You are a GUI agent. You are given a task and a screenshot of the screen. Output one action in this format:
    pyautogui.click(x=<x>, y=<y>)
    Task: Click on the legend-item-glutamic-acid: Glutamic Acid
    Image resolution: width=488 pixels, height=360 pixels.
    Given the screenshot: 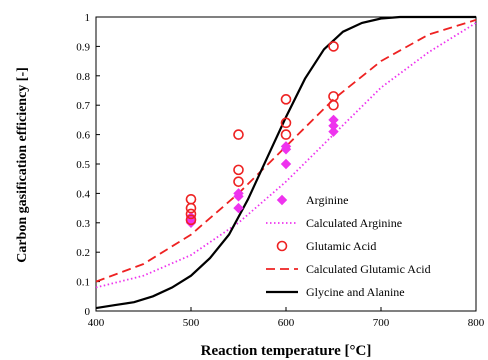 What is the action you would take?
    pyautogui.click(x=326, y=246)
    